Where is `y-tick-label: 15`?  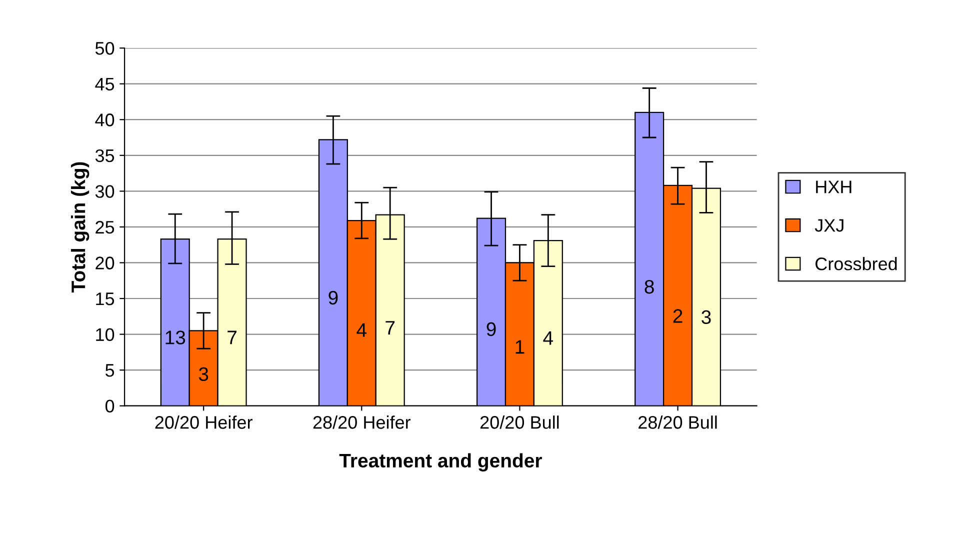
y-tick-label: 15 is located at coordinates (105, 299).